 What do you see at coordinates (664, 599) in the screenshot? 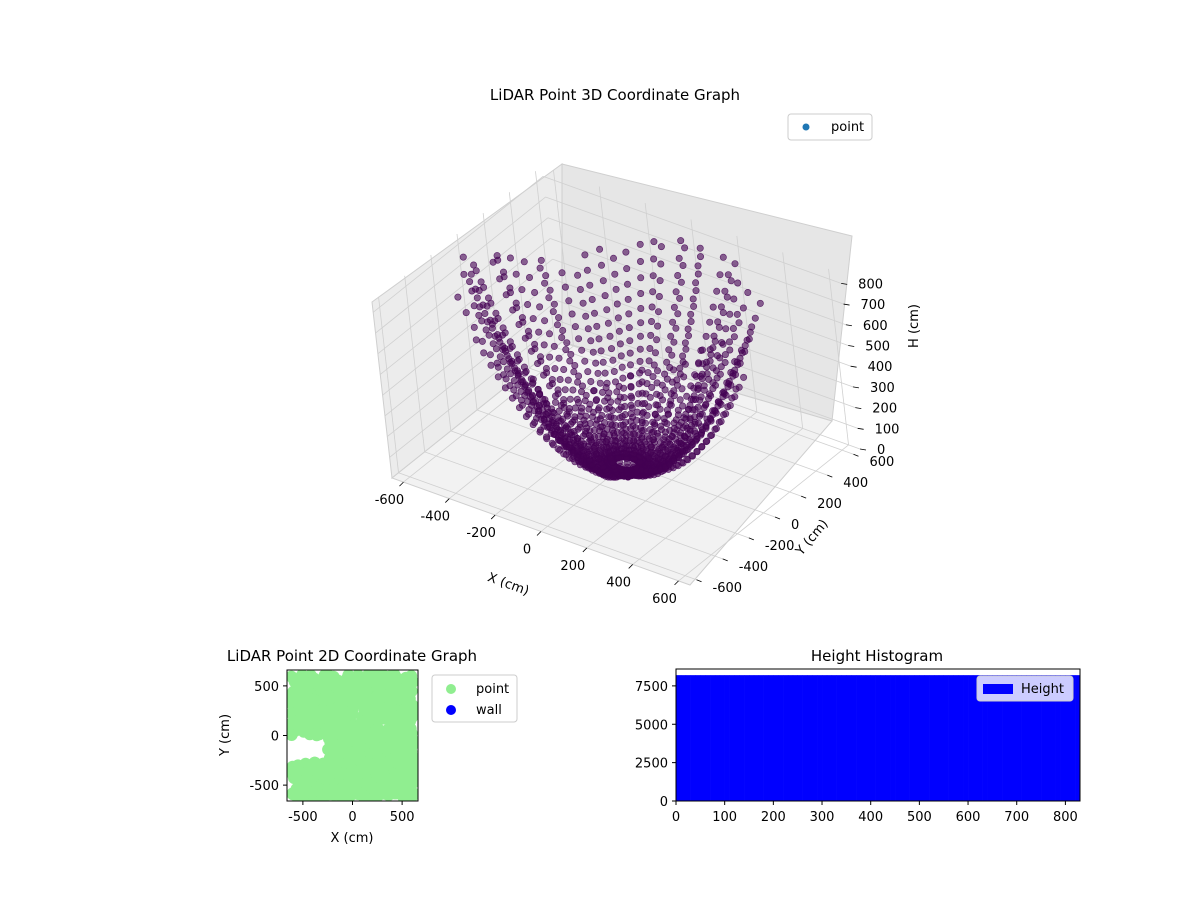
I see `x-tick-label-3d: 600` at bounding box center [664, 599].